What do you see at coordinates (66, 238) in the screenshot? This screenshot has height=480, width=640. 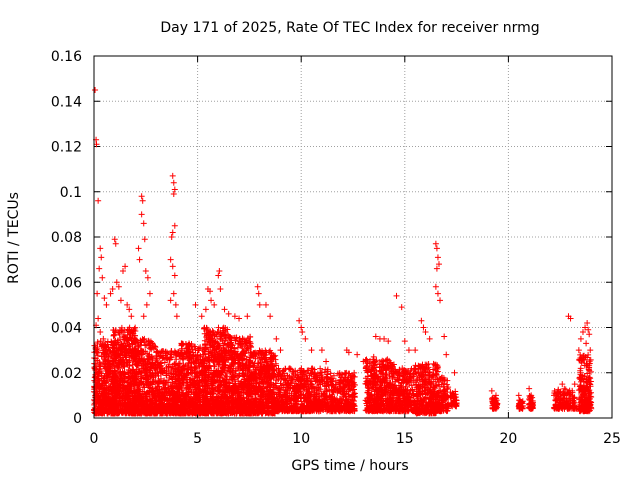 I see `y-tick-label: 0.08` at bounding box center [66, 238].